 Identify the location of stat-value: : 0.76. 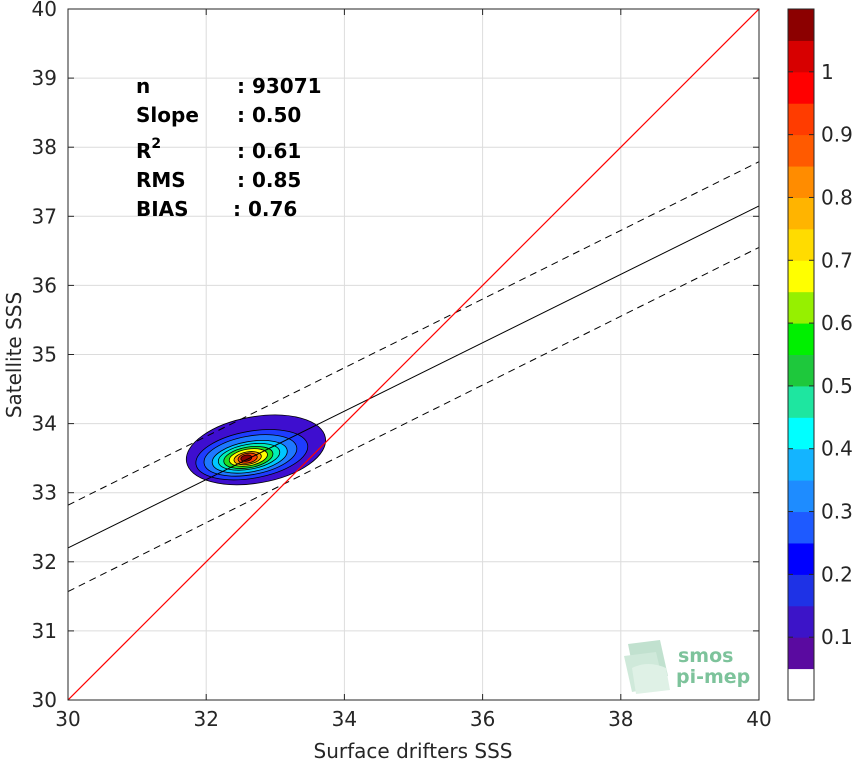
(265, 209).